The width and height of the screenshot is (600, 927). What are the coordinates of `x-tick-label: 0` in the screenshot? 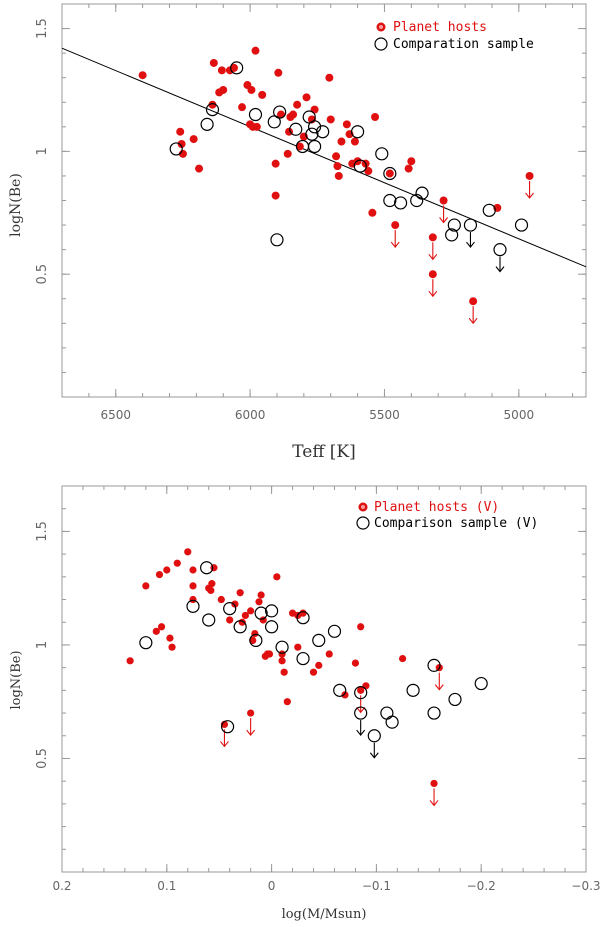 It's located at (272, 886).